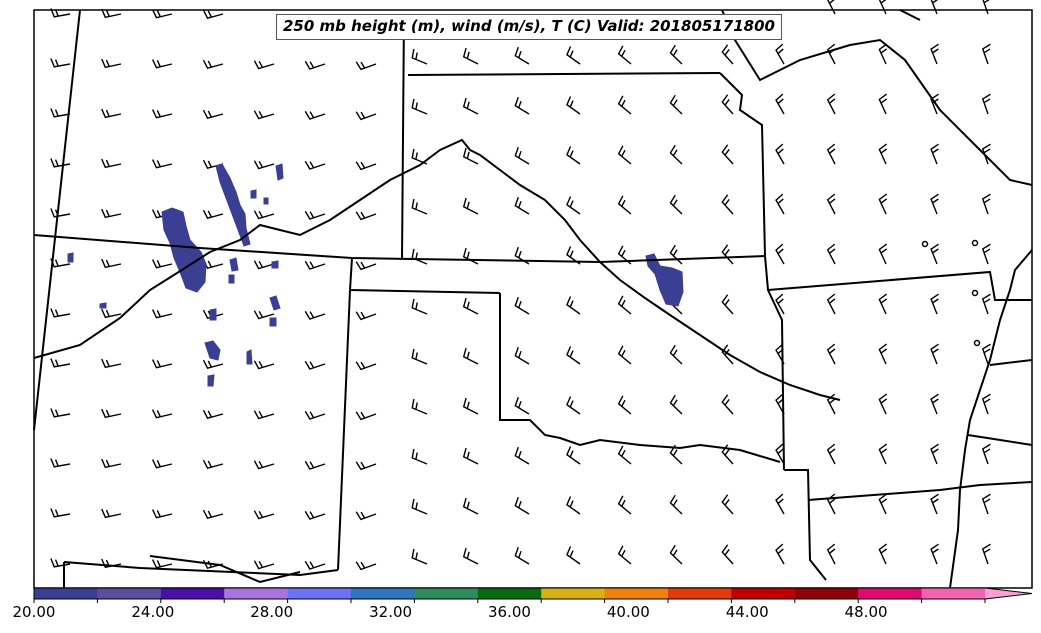 This screenshot has width=1041, height=633. What do you see at coordinates (233, 205) in the screenshot?
I see `jet-streak-wy-north` at bounding box center [233, 205].